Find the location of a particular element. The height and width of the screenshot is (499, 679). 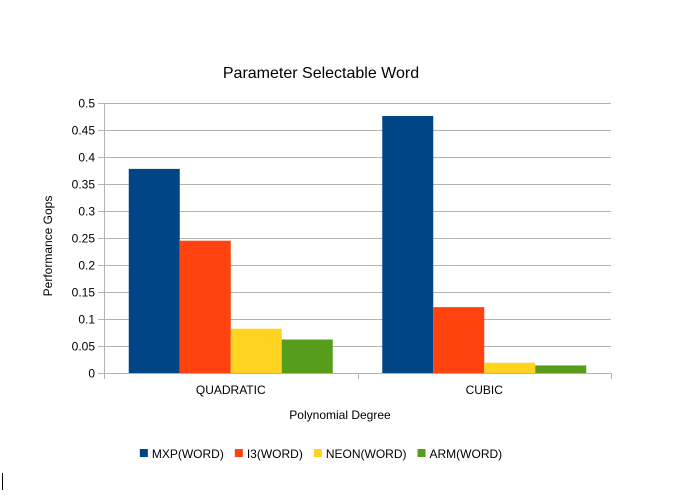

chart-title: Parameter Selectable Word is located at coordinates (321, 73).